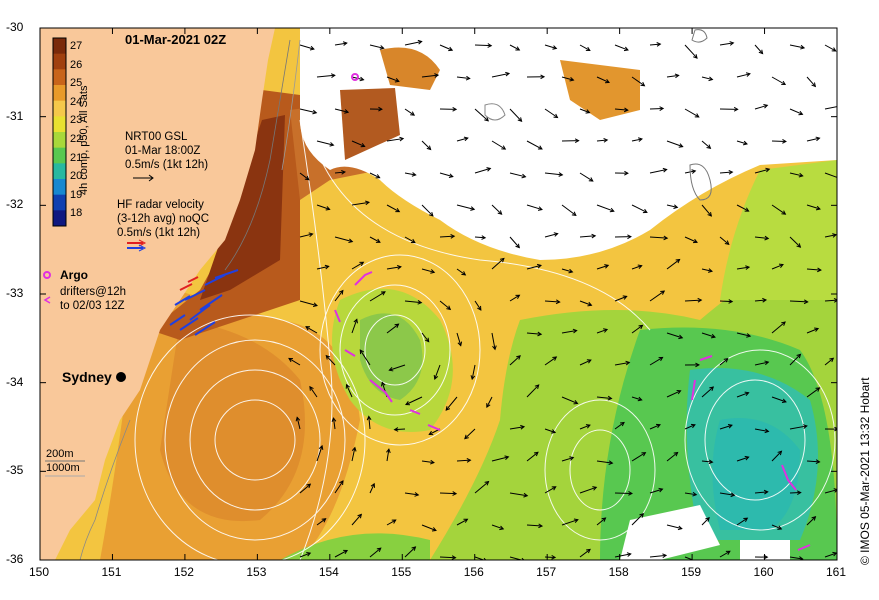 The image size is (879, 600). I want to click on lat-tick-label: -34, so click(15, 381).